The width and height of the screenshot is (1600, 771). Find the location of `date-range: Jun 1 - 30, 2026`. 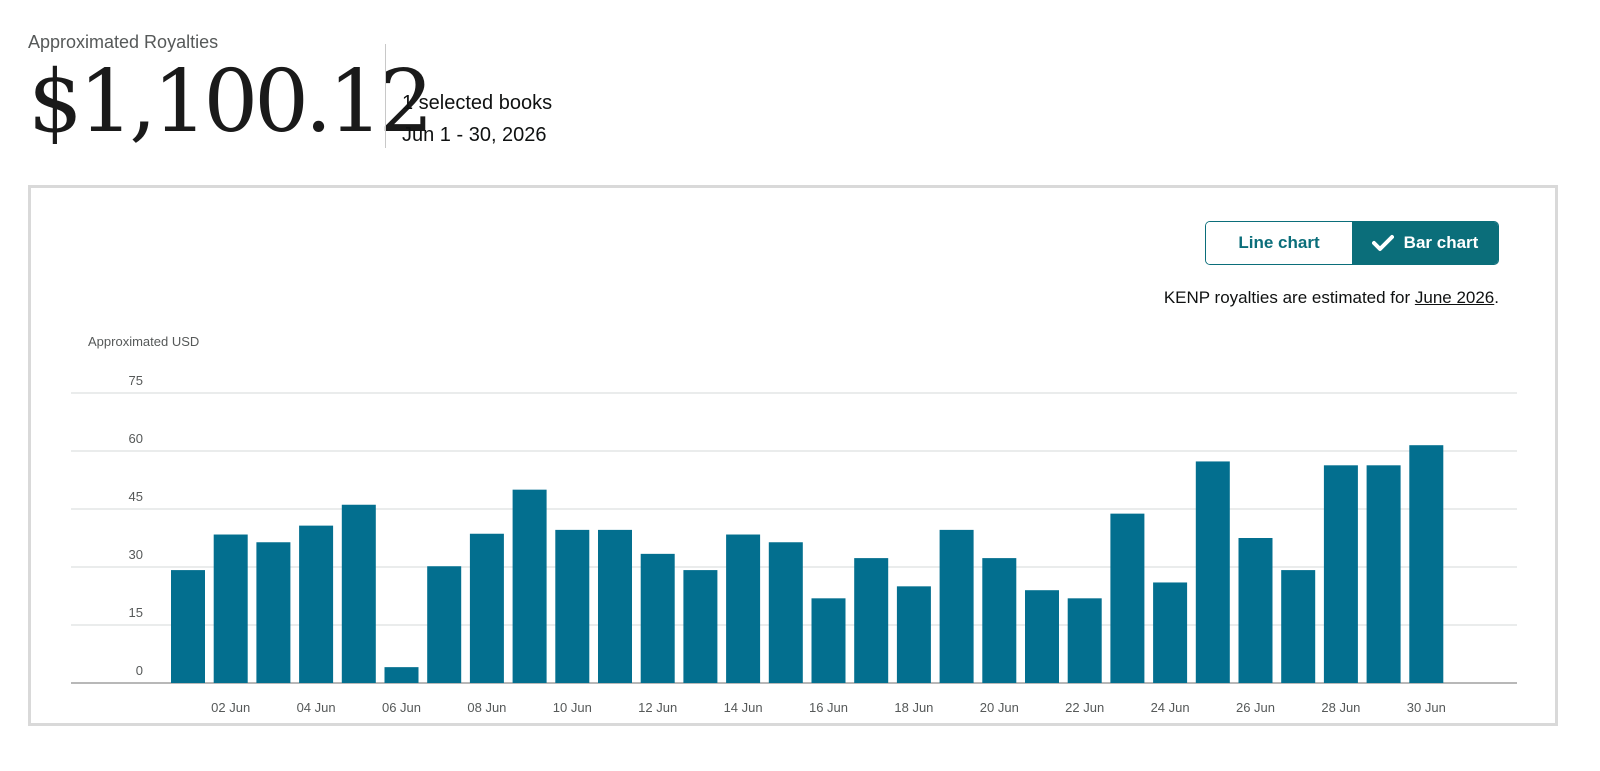

date-range: Jun 1 - 30, 2026 is located at coordinates (474, 135).